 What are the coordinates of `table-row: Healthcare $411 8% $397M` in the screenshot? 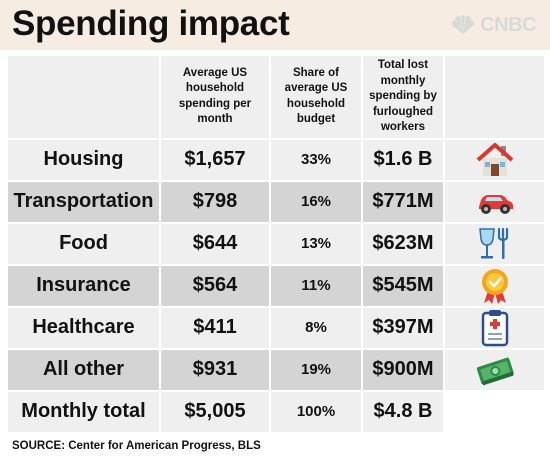 It's located at (276, 327).